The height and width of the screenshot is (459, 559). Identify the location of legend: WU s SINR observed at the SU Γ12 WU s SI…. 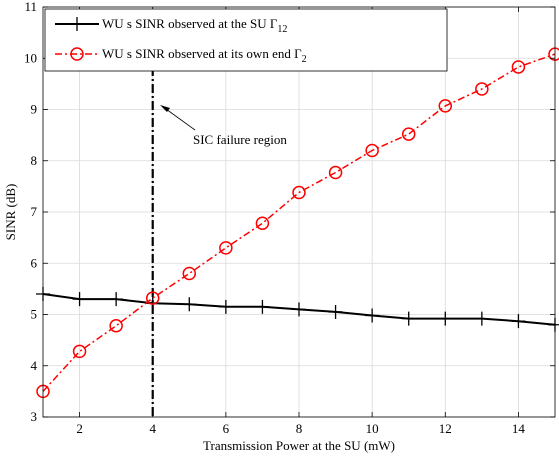
(246, 40).